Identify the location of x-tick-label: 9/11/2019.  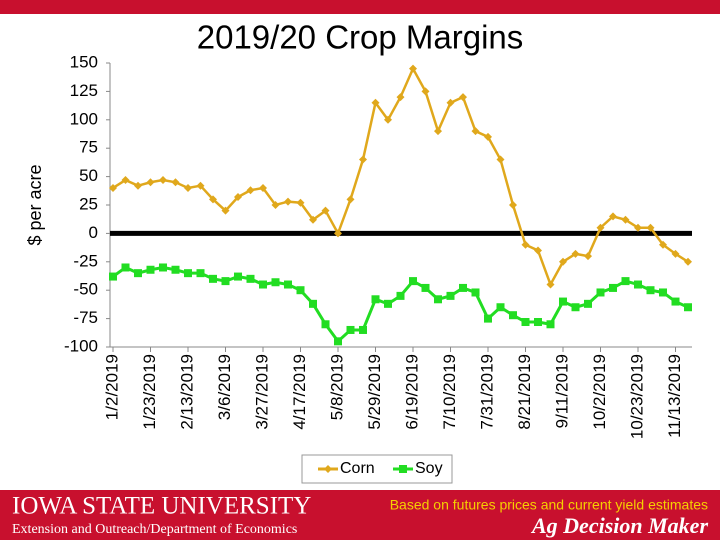
(561, 391).